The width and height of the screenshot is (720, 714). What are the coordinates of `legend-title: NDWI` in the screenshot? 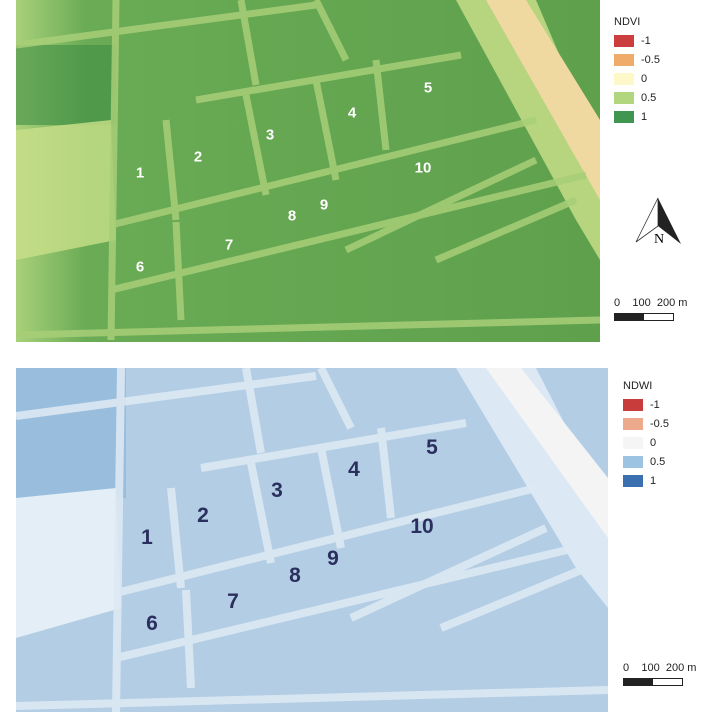 It's located at (638, 386).